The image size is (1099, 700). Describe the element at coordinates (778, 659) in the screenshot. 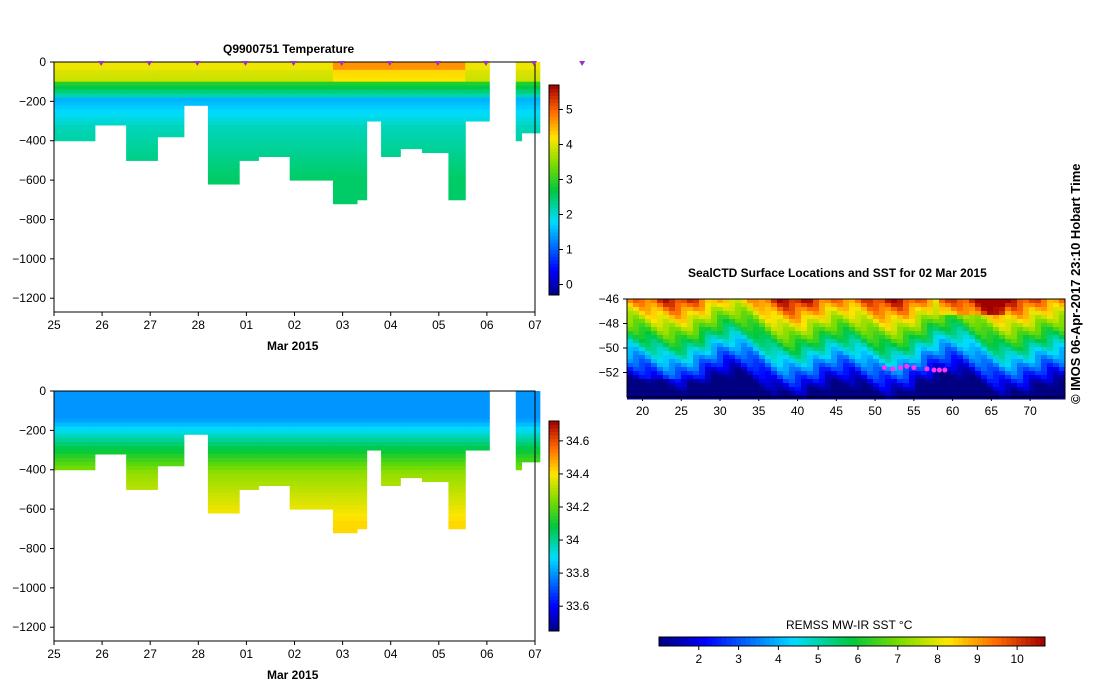

I see `sst-colorbar-tick-label: 4` at that location.